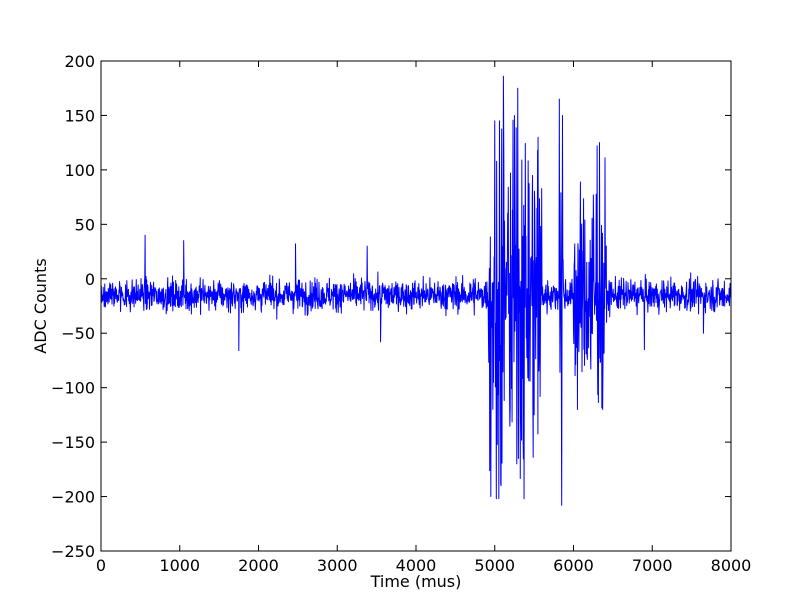 This screenshot has width=812, height=612. What do you see at coordinates (78, 333) in the screenshot?
I see `y-tick-label: −50` at bounding box center [78, 333].